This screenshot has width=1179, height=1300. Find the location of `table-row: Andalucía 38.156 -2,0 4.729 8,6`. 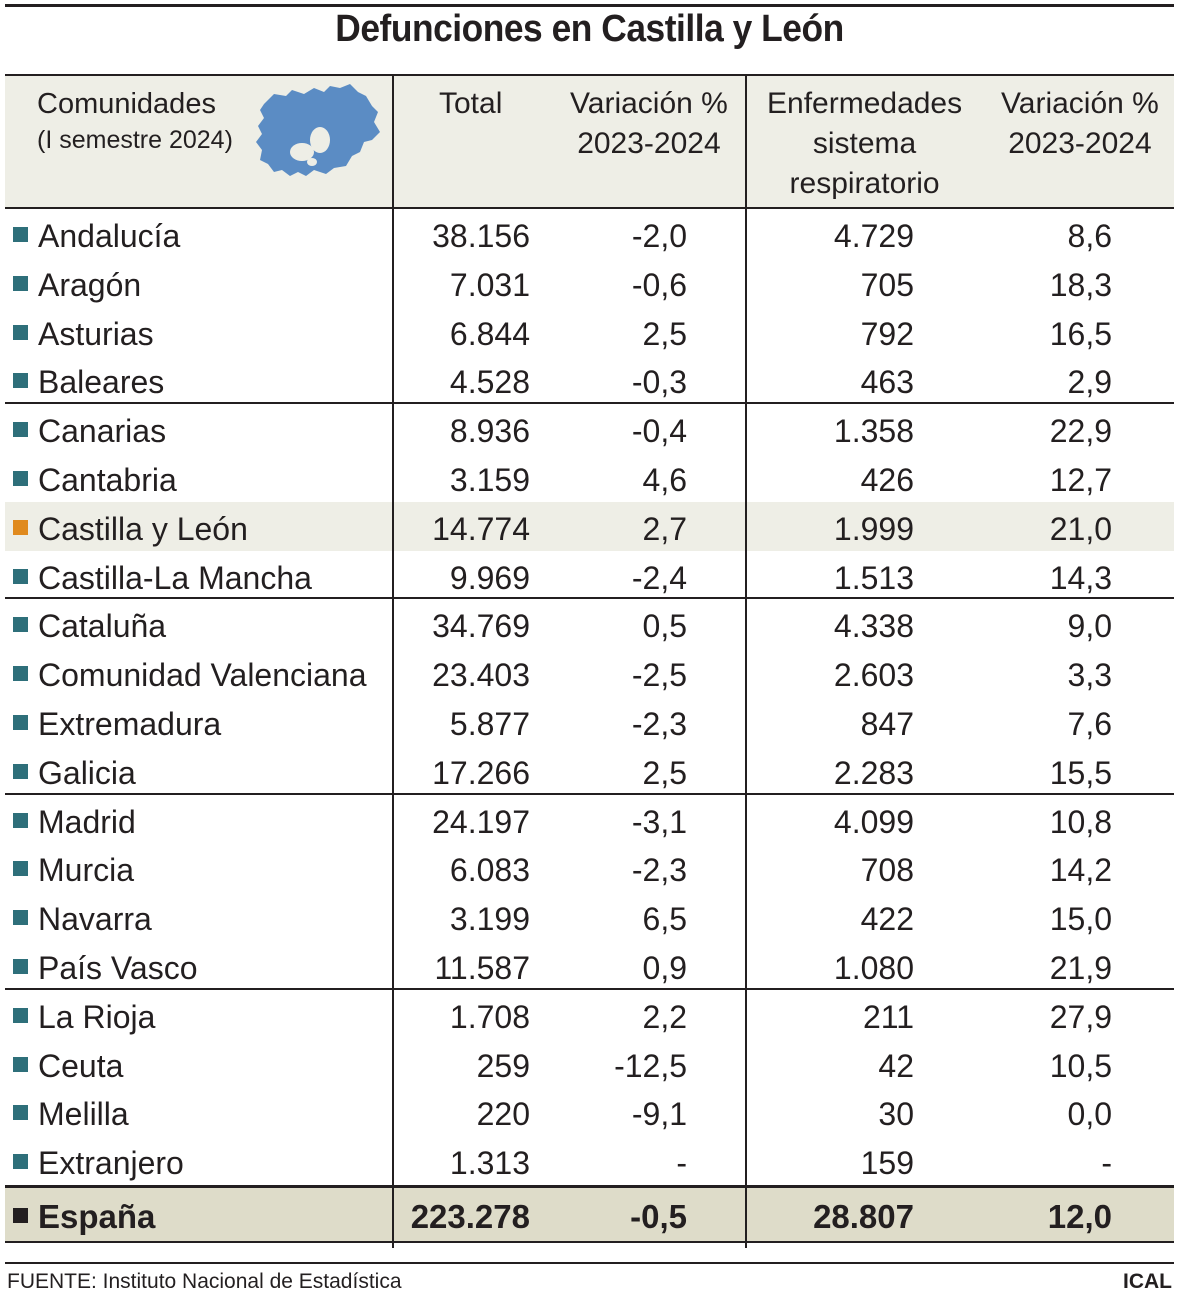

table-row: Andalucía 38.156 -2,0 4.729 8,6 is located at coordinates (589, 233).